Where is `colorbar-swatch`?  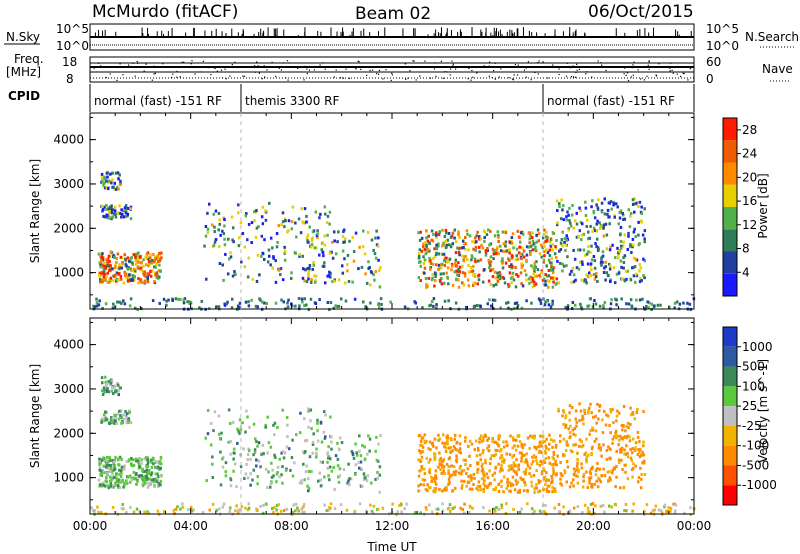
colorbar-swatch is located at coordinates (730, 337).